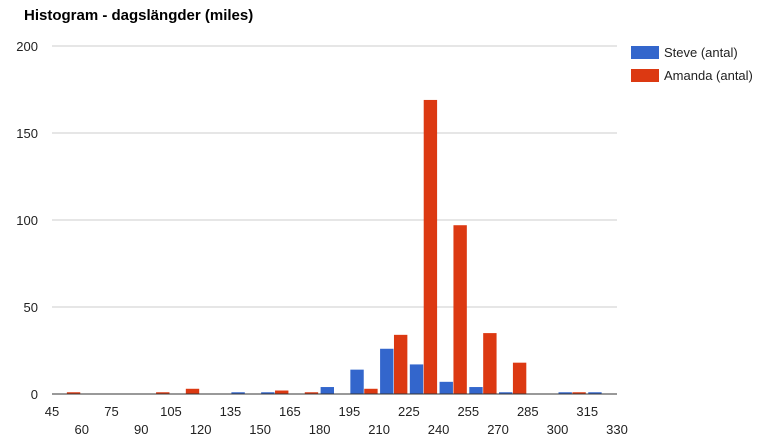 The width and height of the screenshot is (764, 443). What do you see at coordinates (692, 64) in the screenshot?
I see `legend: Steve (antal) Amanda (antal)` at bounding box center [692, 64].